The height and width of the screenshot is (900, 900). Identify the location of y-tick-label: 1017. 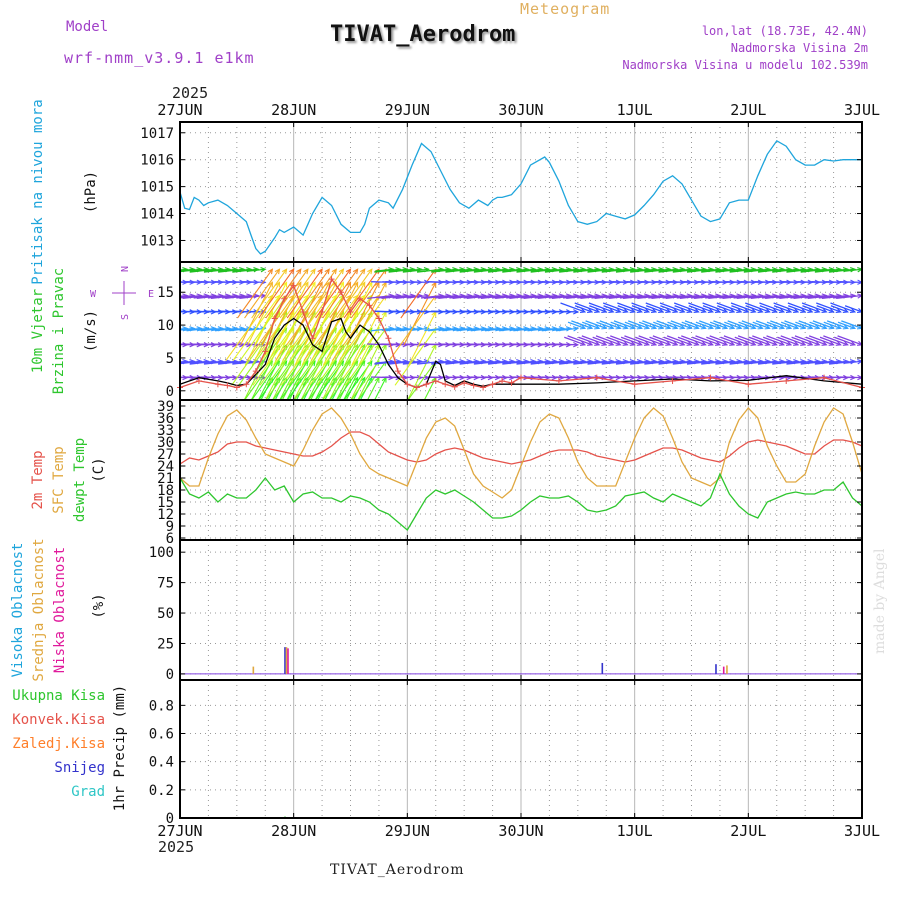
(157, 134).